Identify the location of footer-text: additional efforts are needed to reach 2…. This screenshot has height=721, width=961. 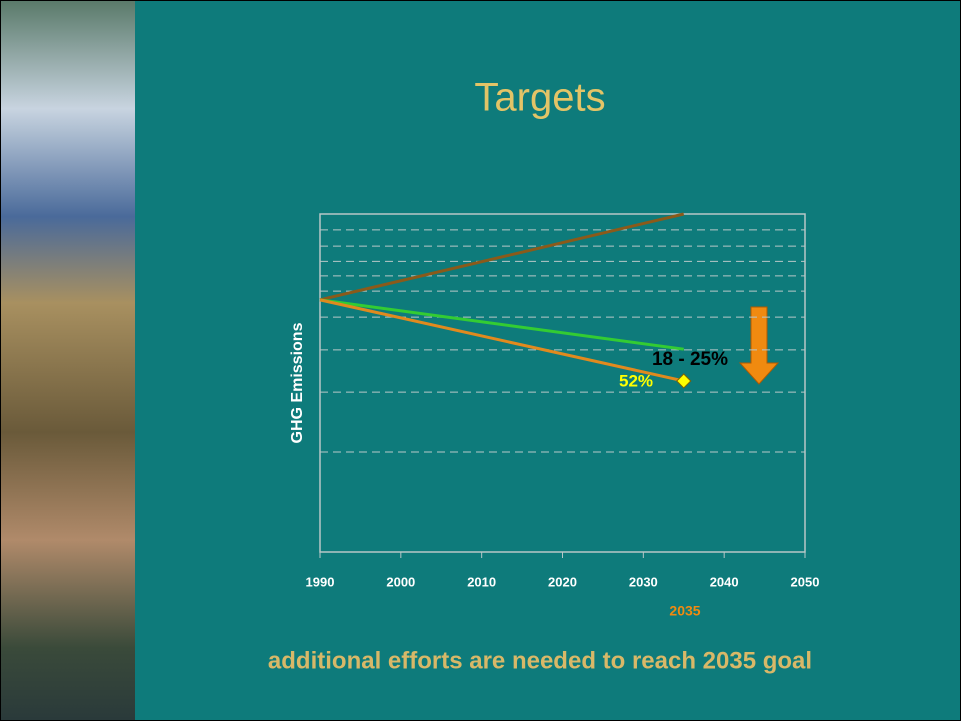
(540, 660).